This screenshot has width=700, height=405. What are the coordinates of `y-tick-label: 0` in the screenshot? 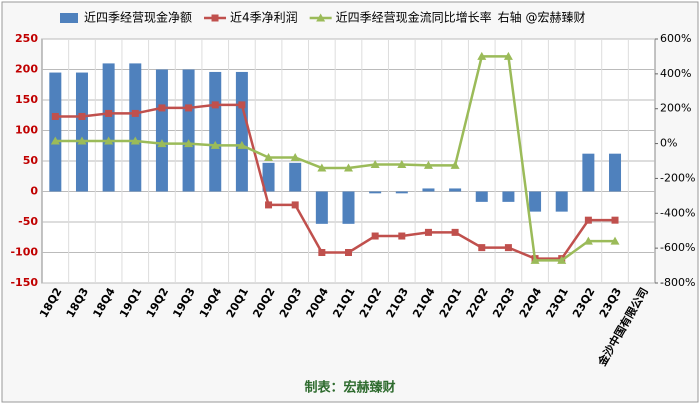 It's located at (34, 191).